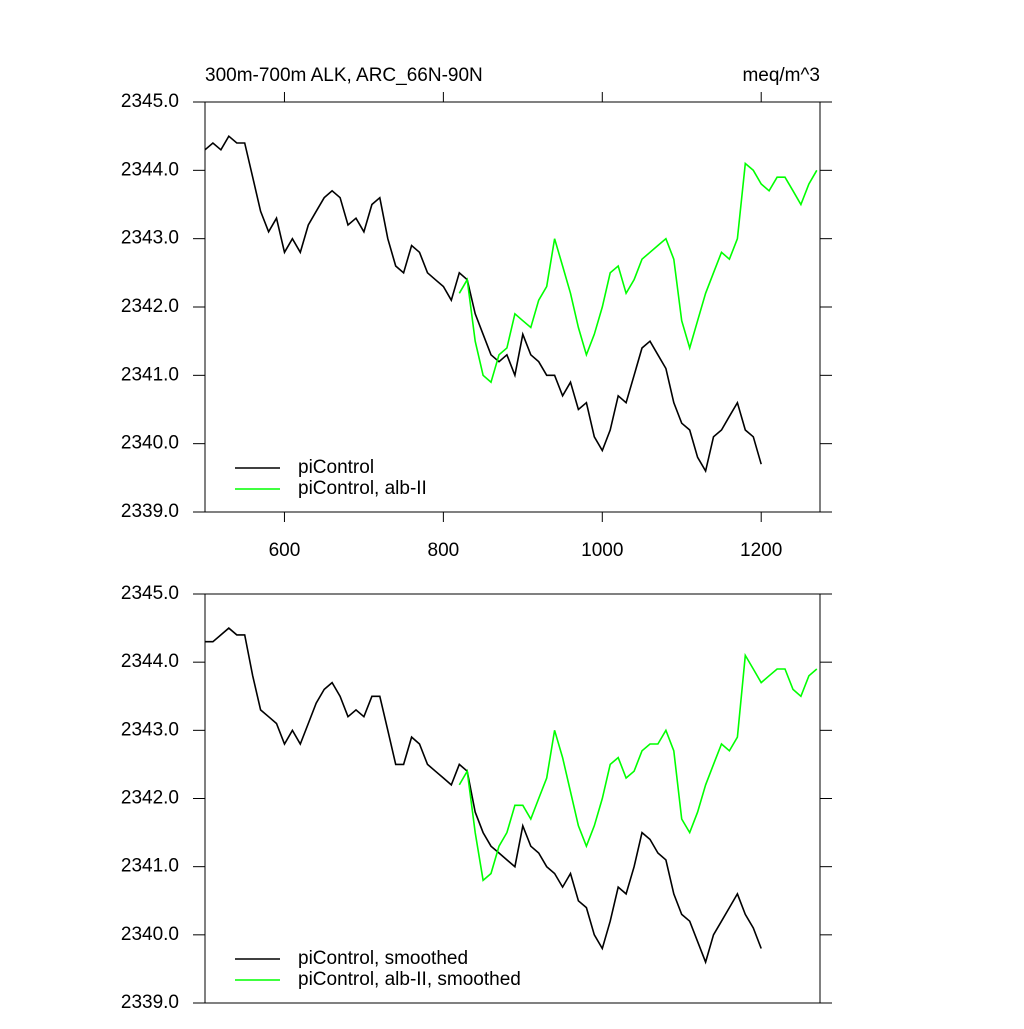  I want to click on legend-label: piControl, alb-II, smoothed, so click(409, 979).